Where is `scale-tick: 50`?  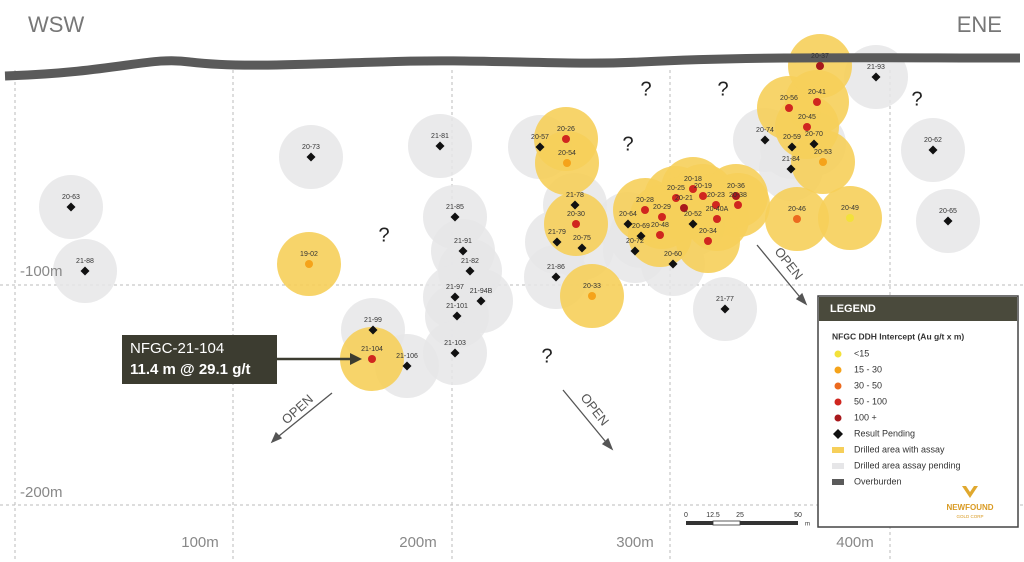 scale-tick: 50 is located at coordinates (798, 515).